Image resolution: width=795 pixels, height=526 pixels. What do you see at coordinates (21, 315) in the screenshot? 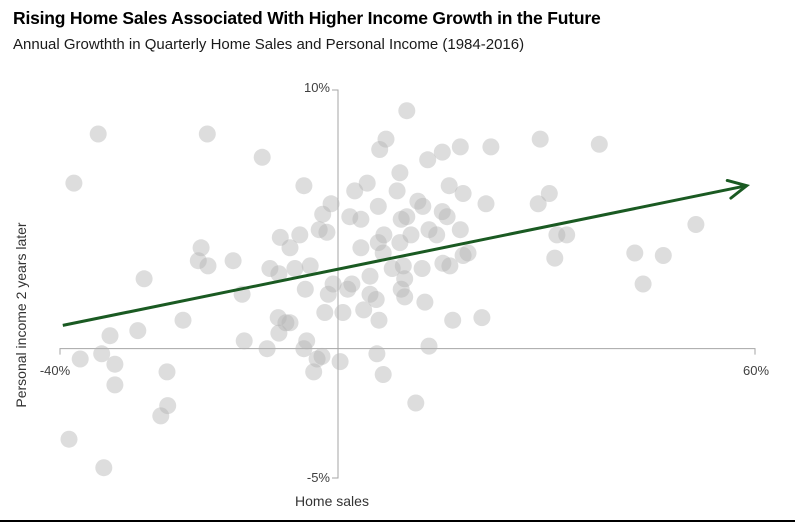
I see `y-axis-label: Personal income 2 years later` at bounding box center [21, 315].